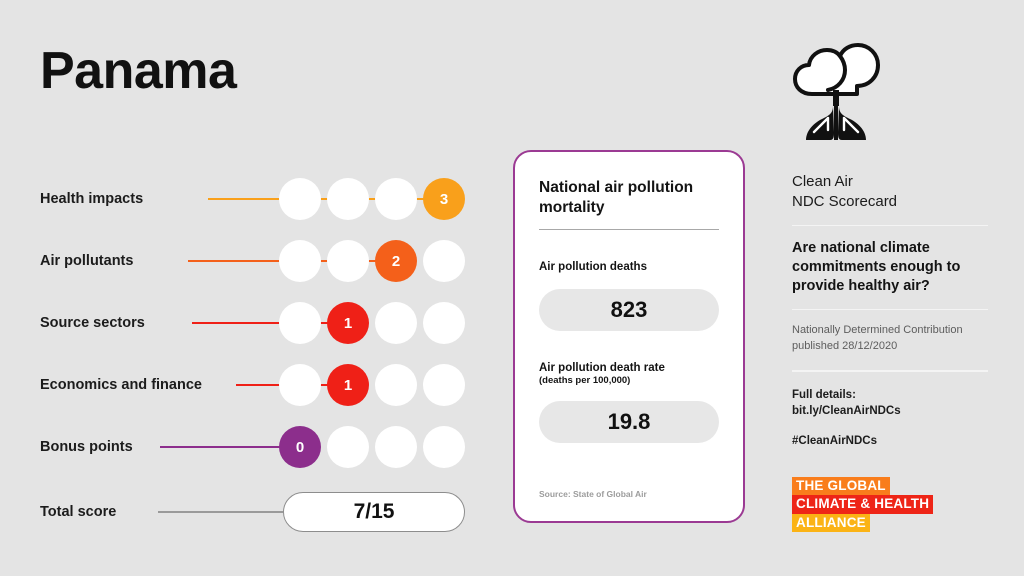 The image size is (1024, 576). Describe the element at coordinates (372, 261) in the screenshot. I see `score-dots: 2` at that location.